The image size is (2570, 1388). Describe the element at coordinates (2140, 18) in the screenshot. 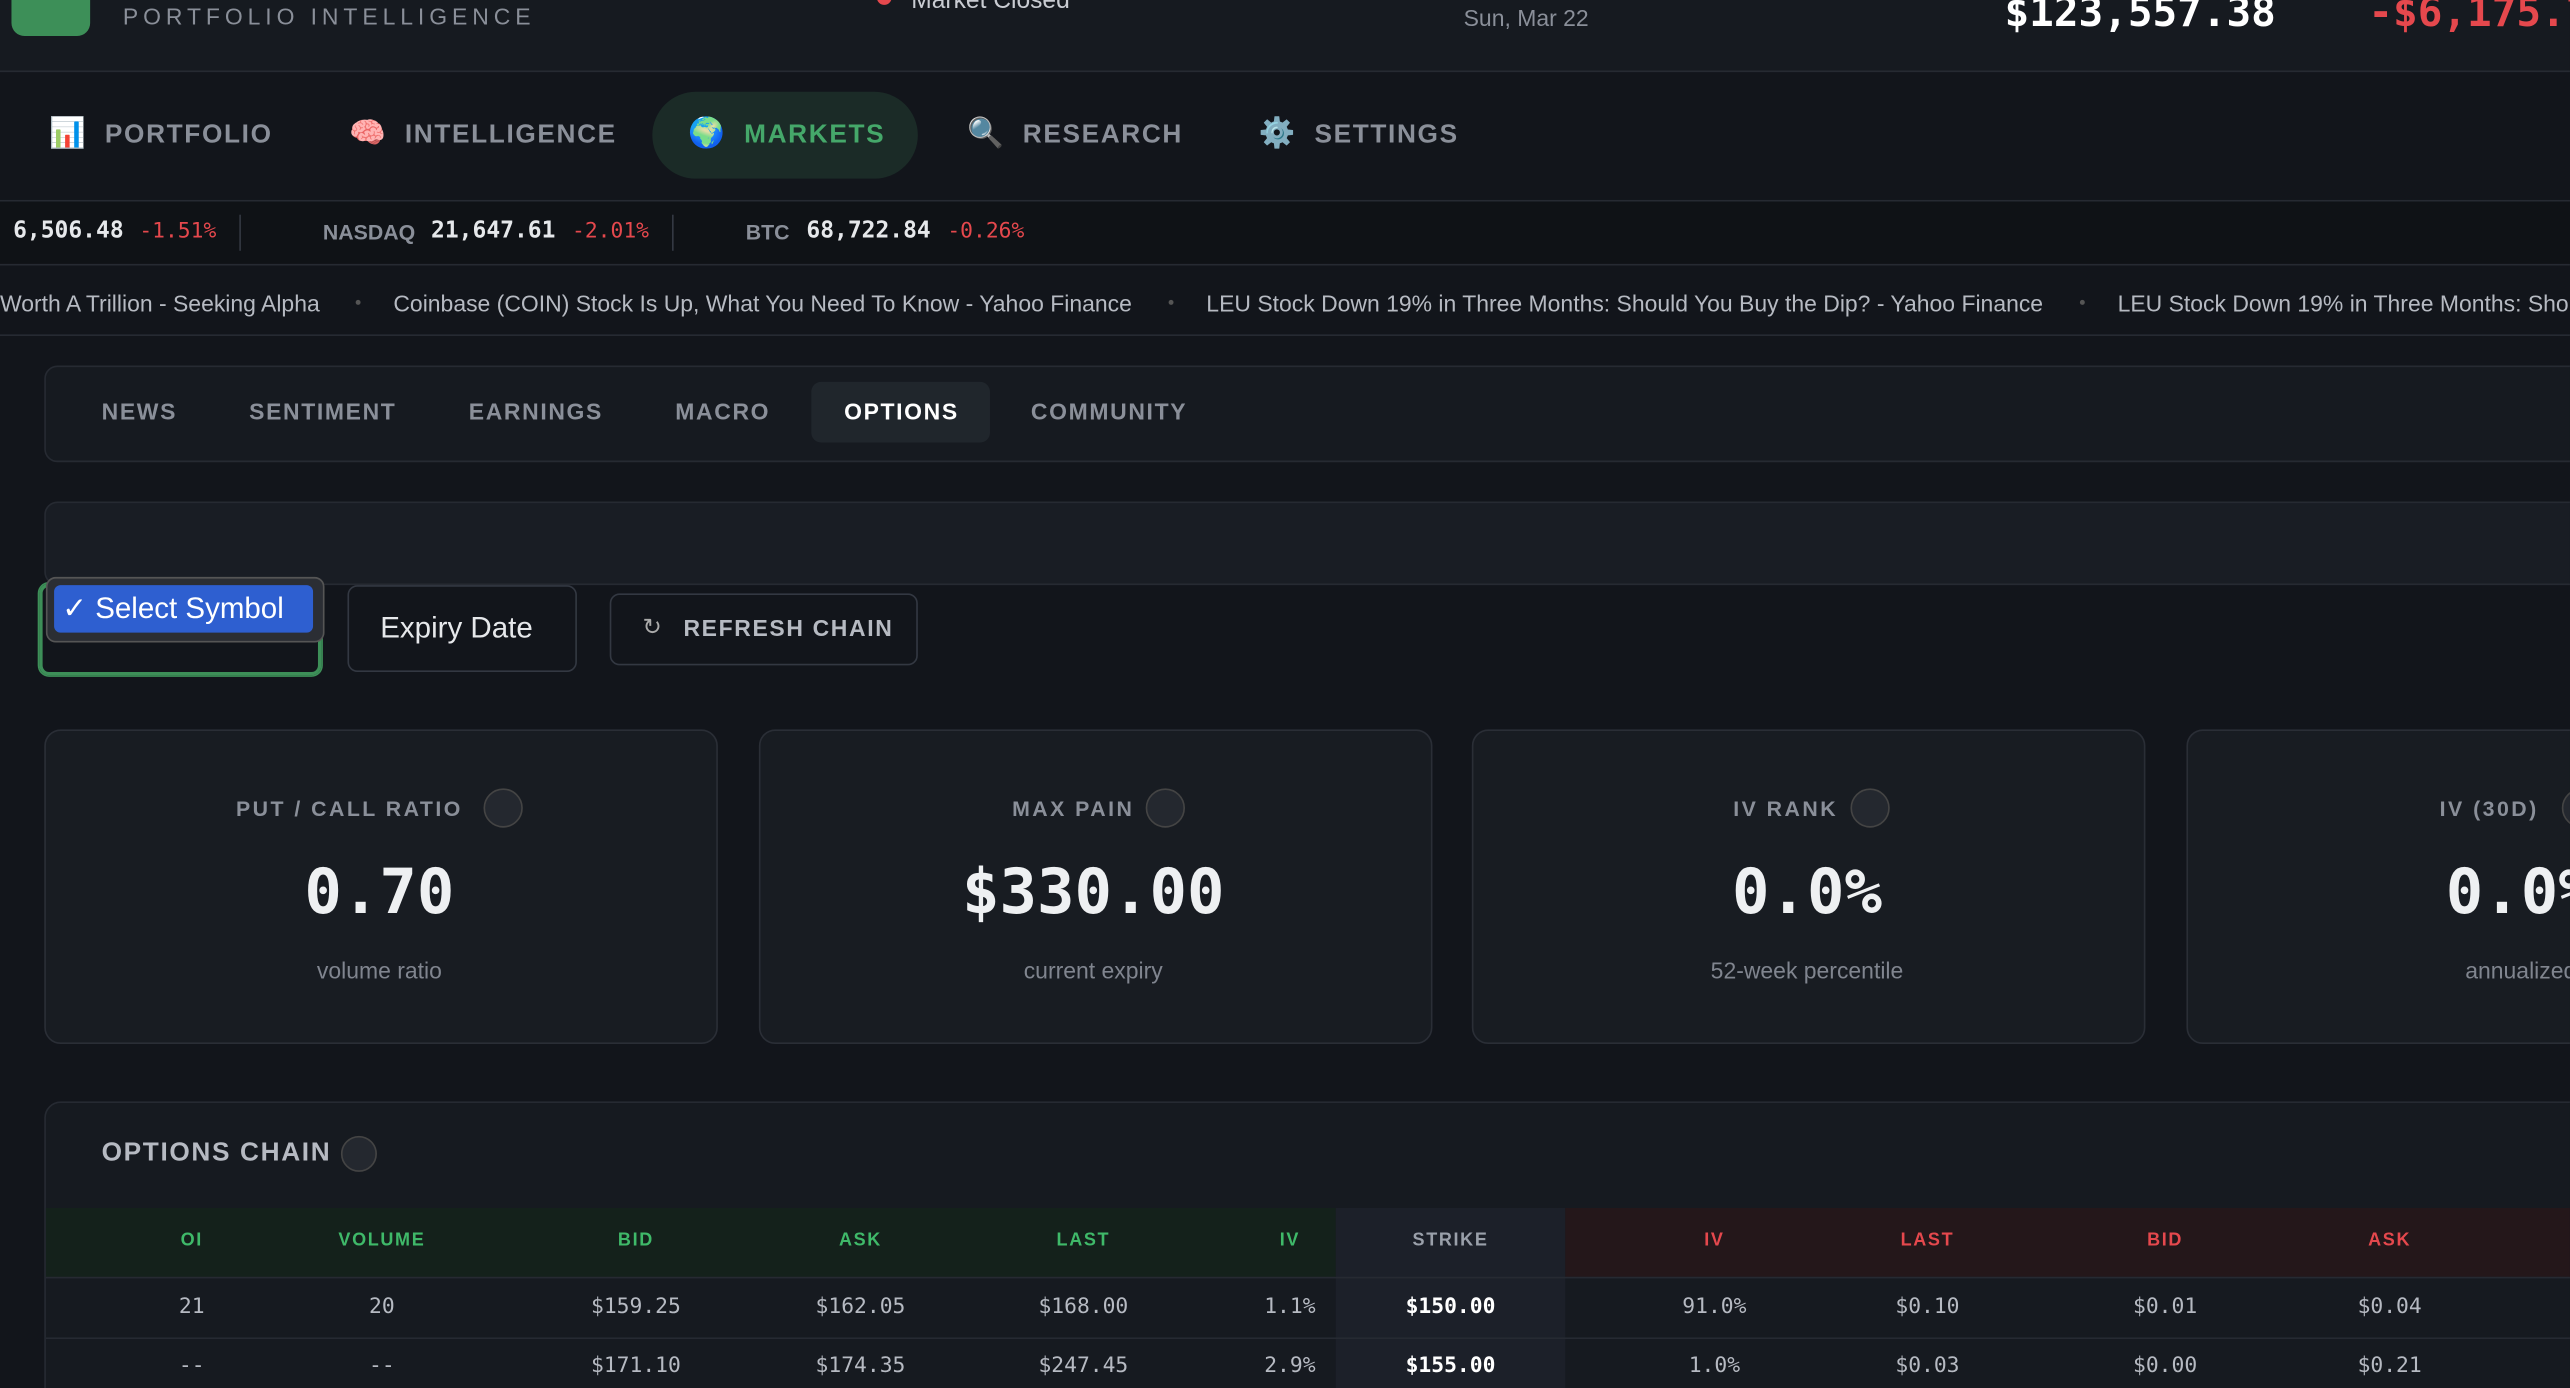

I see `total-value: $123,557.38` at that location.